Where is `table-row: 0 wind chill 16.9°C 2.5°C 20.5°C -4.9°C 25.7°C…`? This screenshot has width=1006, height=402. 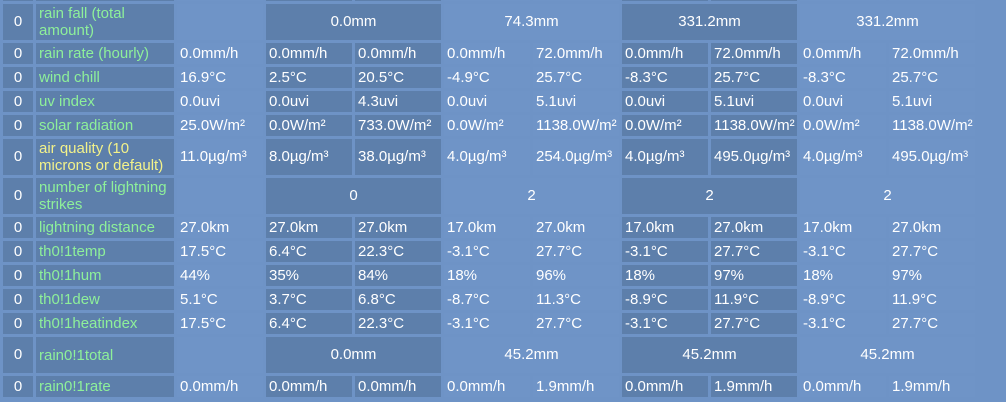 table-row: 0 wind chill 16.9°C 2.5°C 20.5°C -4.9°C 25.7°C… is located at coordinates (489, 77).